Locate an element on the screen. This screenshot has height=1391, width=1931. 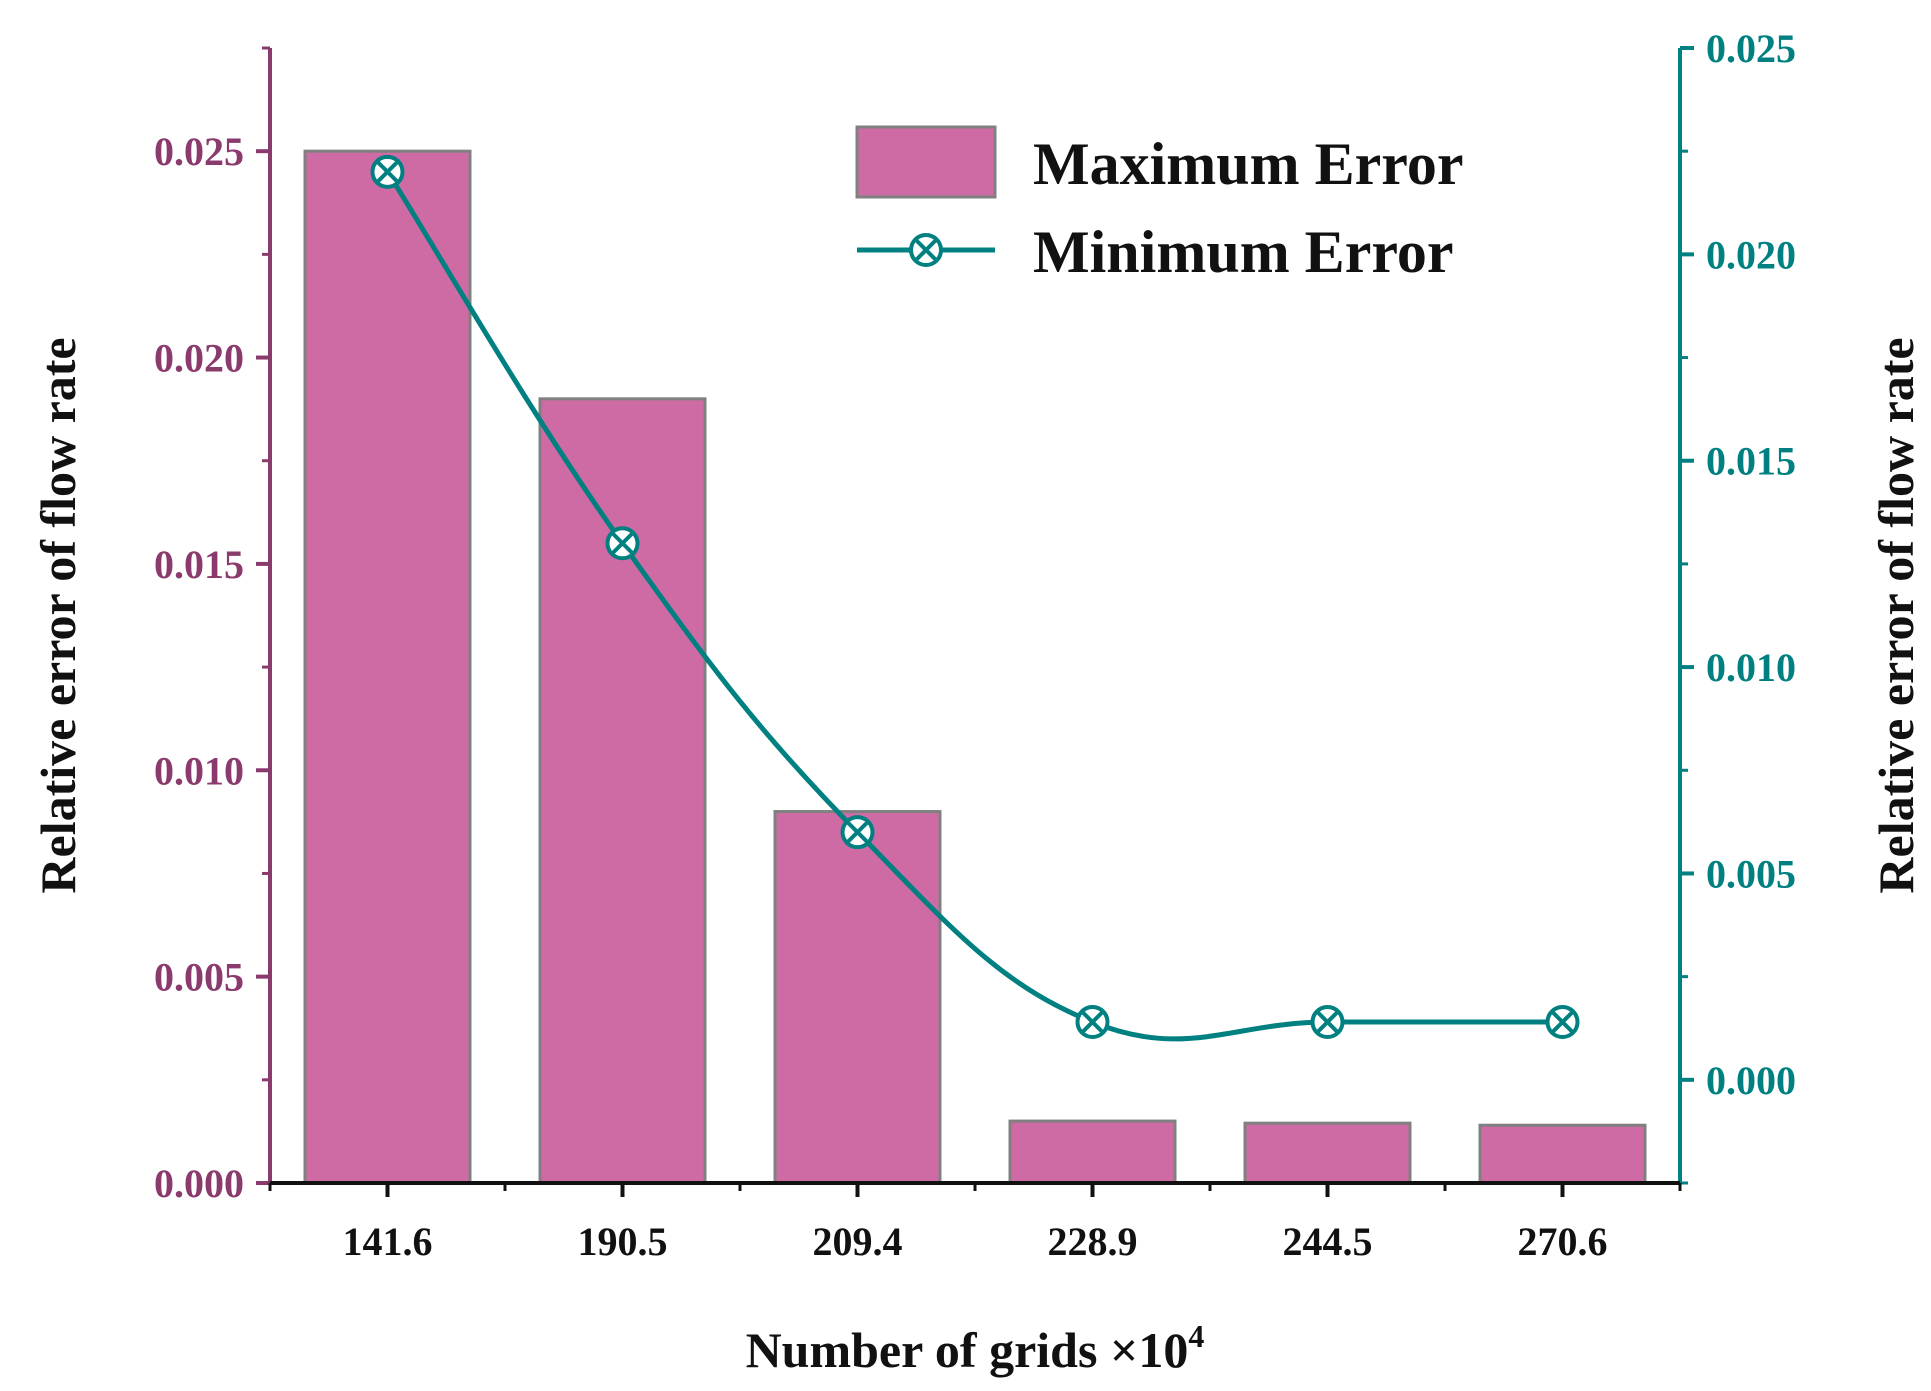
y-right-tick-label: 0.005 is located at coordinates (1751, 873).